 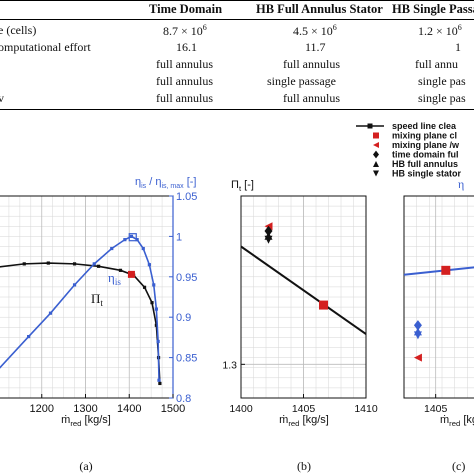 I want to click on panel-label: (a), so click(x=85, y=466).